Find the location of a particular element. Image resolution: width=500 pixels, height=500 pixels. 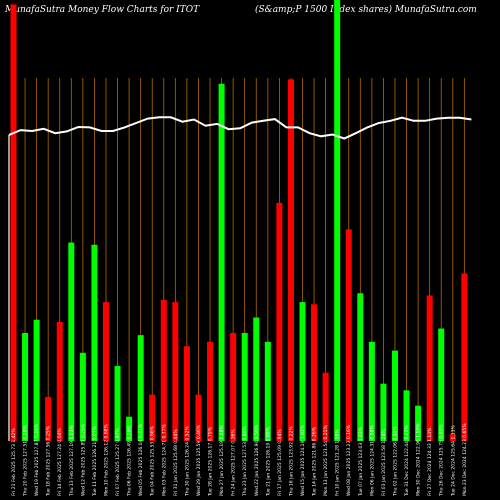

x-tick-label: Fri 17 Jan 2025 125.09 0.94% is located at coordinates (280, 462).